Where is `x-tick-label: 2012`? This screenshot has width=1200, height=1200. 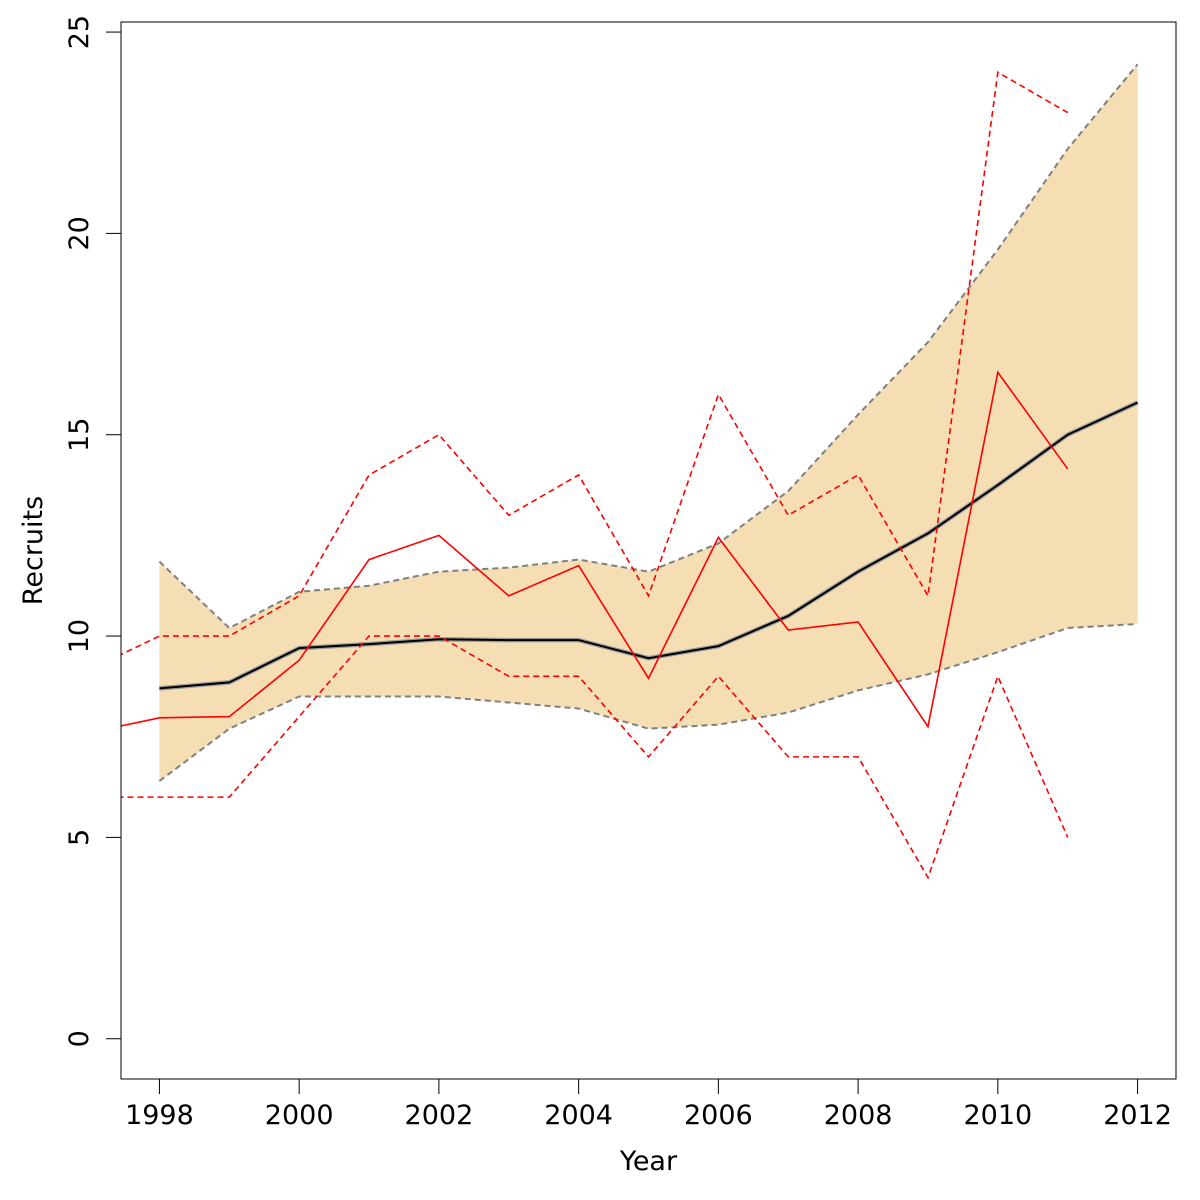
x-tick-label: 2012 is located at coordinates (1137, 1115).